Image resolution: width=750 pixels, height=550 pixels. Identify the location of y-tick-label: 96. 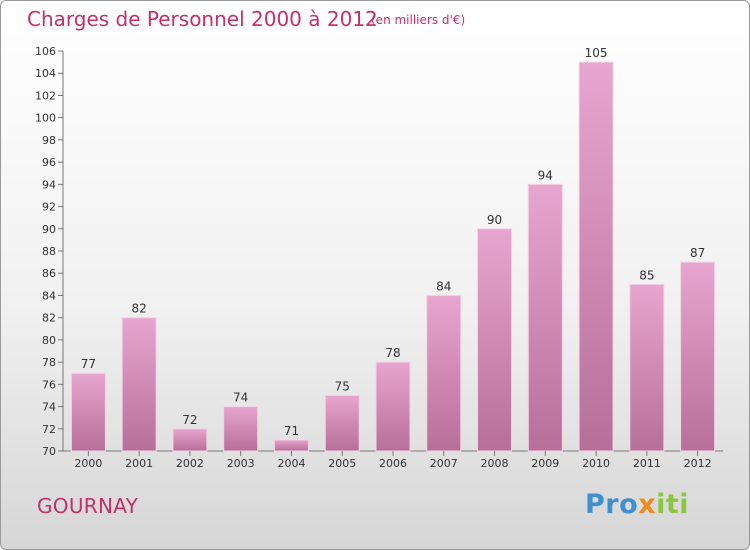
(49, 162).